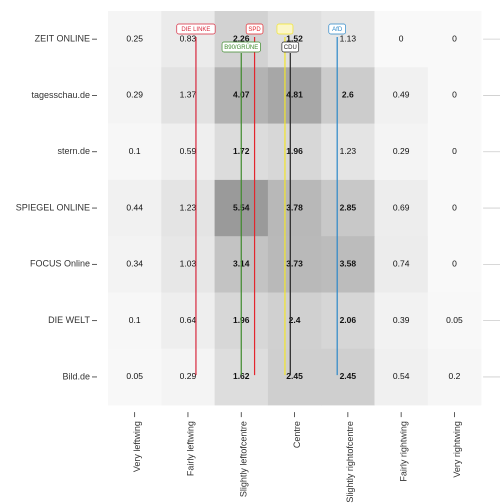 This screenshot has height=504, width=504. What do you see at coordinates (60, 264) in the screenshot?
I see `row-label: FOCUS Online` at bounding box center [60, 264].